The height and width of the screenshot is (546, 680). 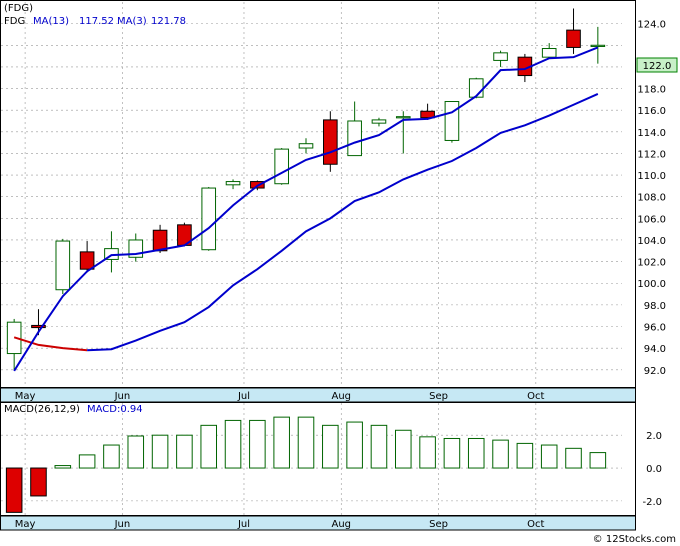 I want to click on price-tick-label: 108.0, so click(x=651, y=198).